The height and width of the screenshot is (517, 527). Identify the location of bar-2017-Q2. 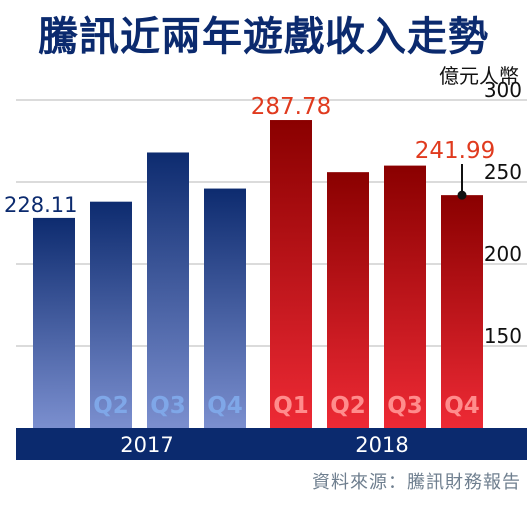
(111, 314).